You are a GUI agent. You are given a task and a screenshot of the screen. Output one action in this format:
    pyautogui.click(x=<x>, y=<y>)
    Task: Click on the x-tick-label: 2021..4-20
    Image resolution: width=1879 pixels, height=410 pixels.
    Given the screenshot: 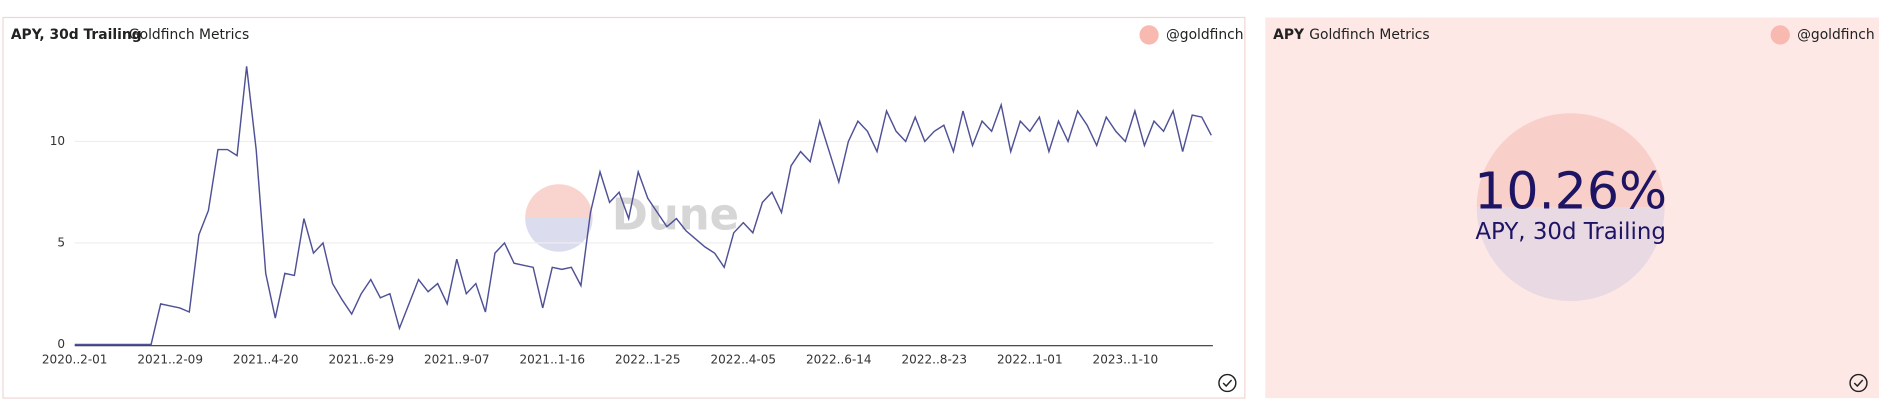 What is the action you would take?
    pyautogui.click(x=266, y=360)
    